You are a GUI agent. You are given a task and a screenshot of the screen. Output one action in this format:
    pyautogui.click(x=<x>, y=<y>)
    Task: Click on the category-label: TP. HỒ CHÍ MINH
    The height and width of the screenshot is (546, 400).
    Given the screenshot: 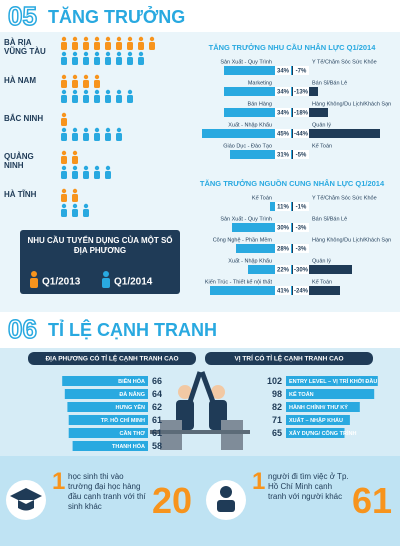 What is the action you would take?
    pyautogui.click(x=123, y=420)
    